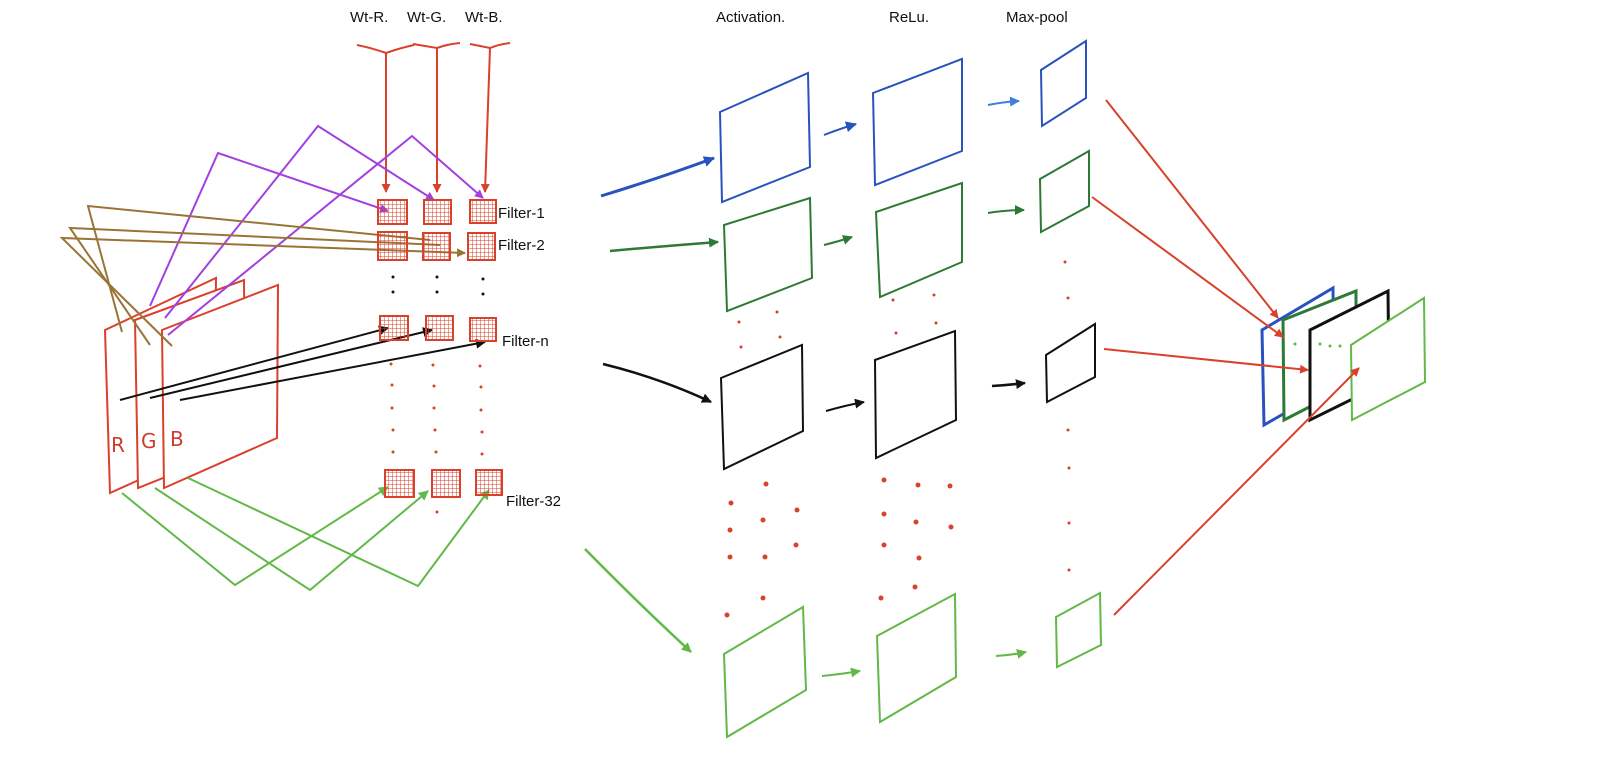 This screenshot has height=764, width=1600. What do you see at coordinates (533, 501) in the screenshot?
I see `filter-32-label: Filter-32` at bounding box center [533, 501].